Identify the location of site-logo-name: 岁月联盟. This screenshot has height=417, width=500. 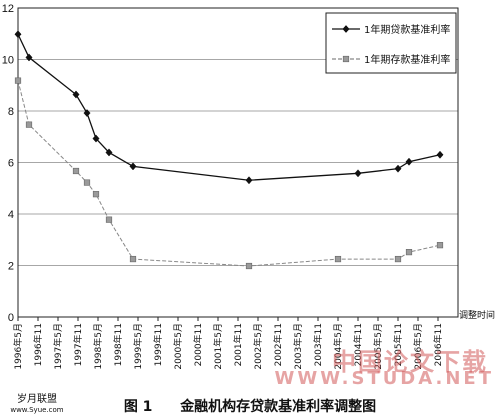
(37, 399).